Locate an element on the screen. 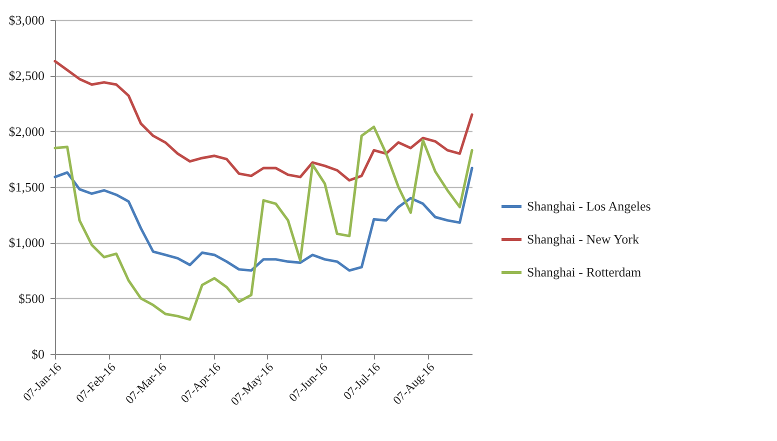  y-tick-label: $1,000 is located at coordinates (26, 242).